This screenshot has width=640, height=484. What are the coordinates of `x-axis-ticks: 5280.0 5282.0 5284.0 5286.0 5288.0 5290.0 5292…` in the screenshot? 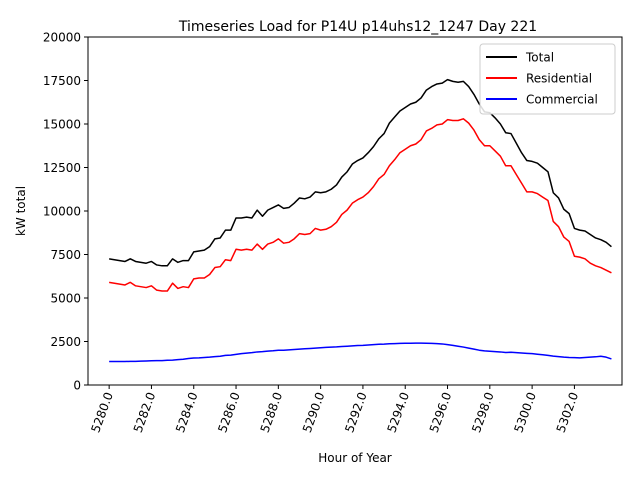 It's located at (334, 409).